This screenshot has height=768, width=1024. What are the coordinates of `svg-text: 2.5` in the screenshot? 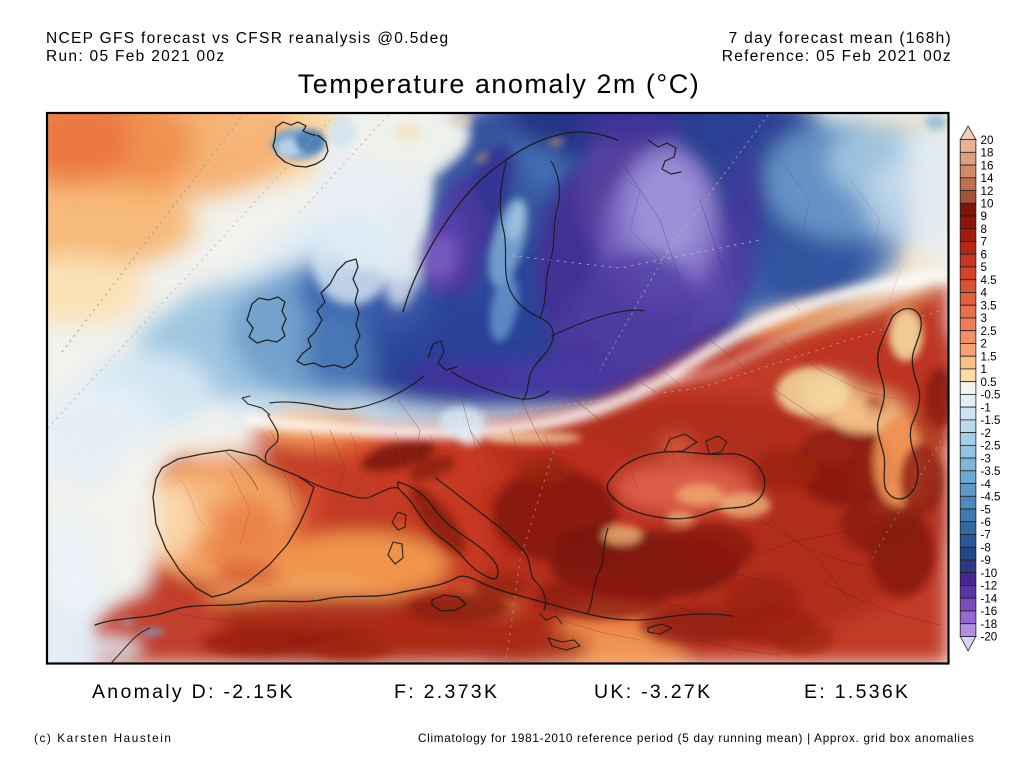 It's located at (989, 331).